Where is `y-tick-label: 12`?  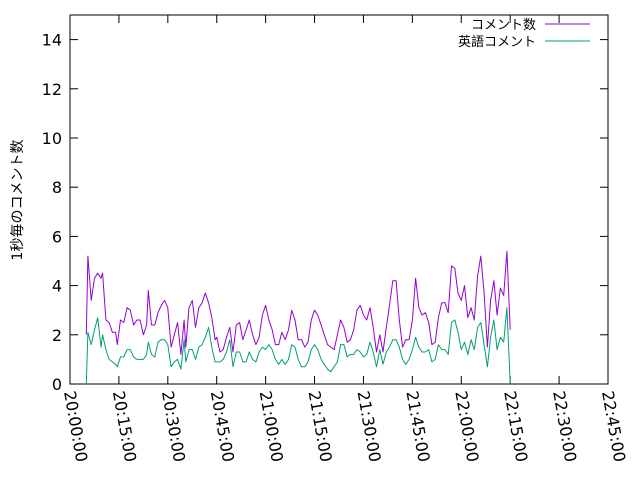
y-tick-label: 12 is located at coordinates (52, 89).